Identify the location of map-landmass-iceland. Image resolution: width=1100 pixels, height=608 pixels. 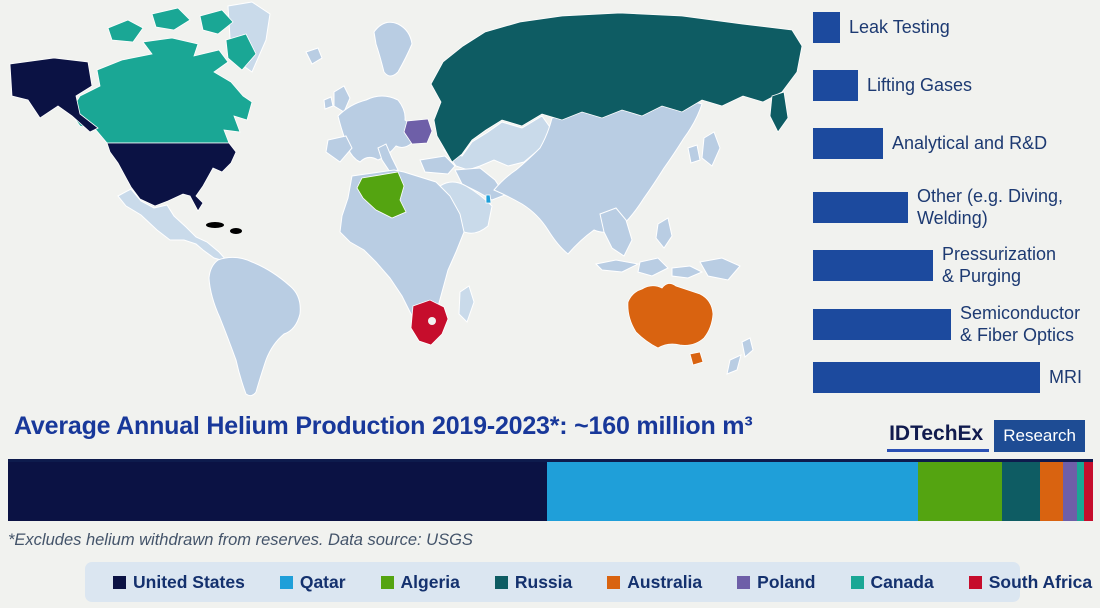
(314, 56).